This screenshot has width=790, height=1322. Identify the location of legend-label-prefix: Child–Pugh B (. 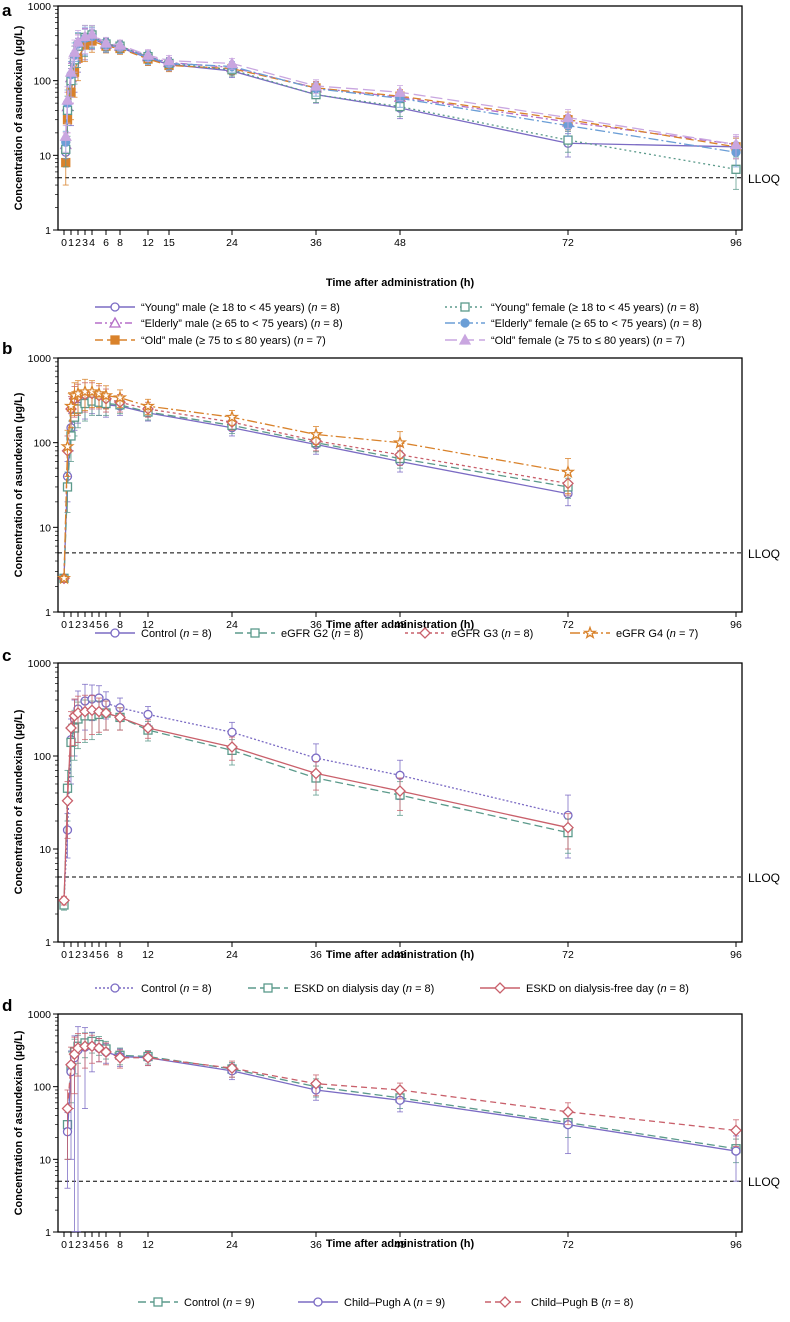
(568, 1303).